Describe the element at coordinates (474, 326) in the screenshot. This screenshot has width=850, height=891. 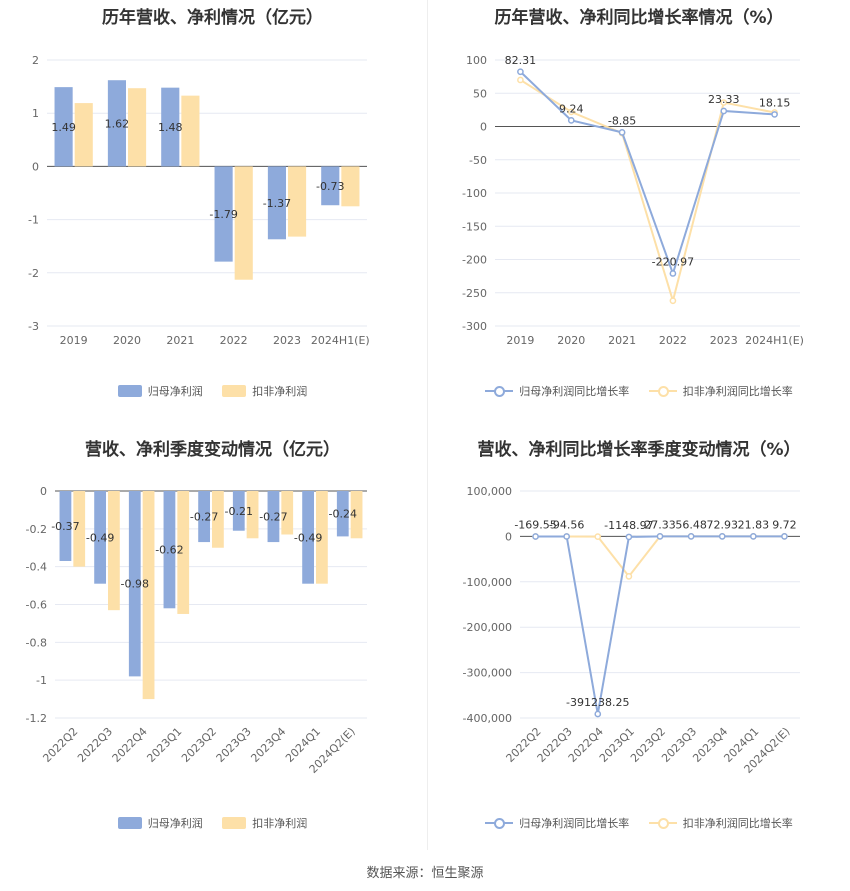
I see `y-tick-label: -300` at that location.